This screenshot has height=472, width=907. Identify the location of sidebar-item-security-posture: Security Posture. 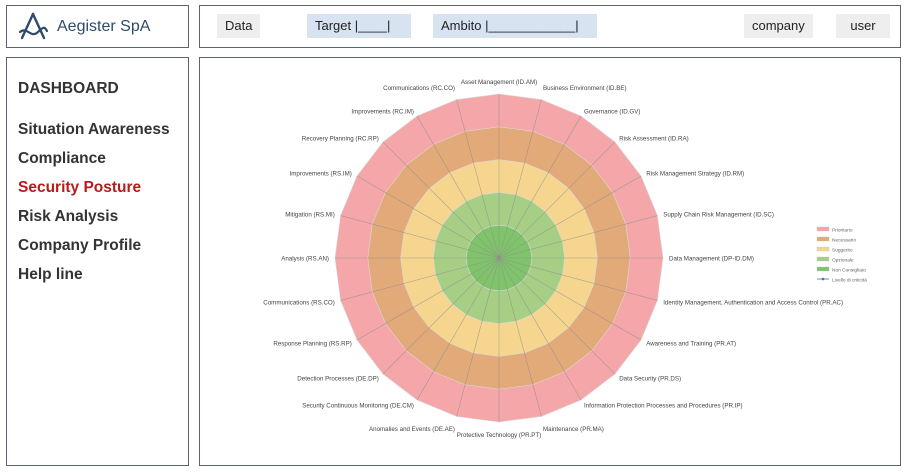
(80, 187).